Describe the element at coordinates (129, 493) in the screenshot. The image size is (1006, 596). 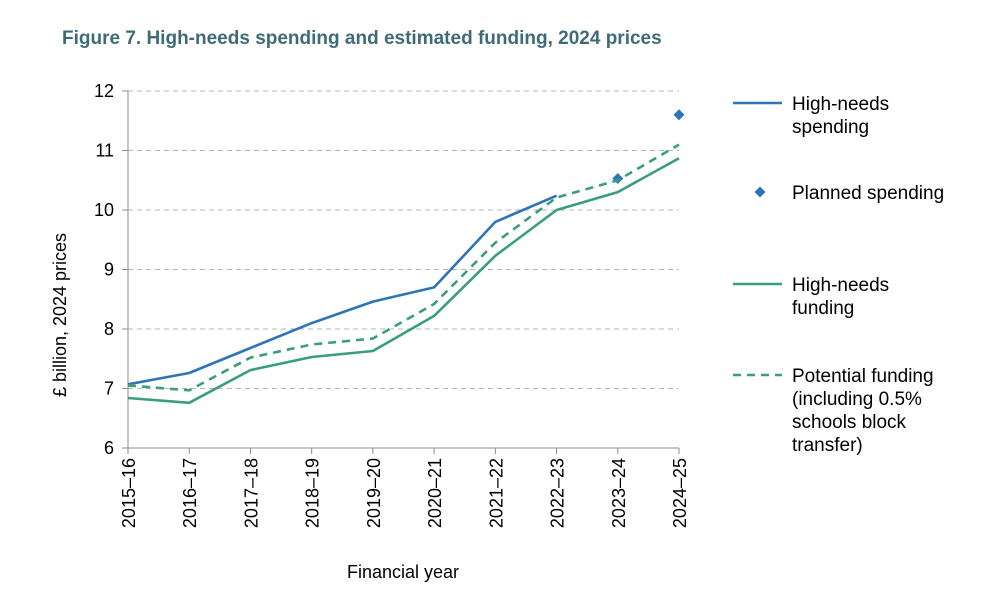
I see `x-tick-label: 2015–16` at that location.